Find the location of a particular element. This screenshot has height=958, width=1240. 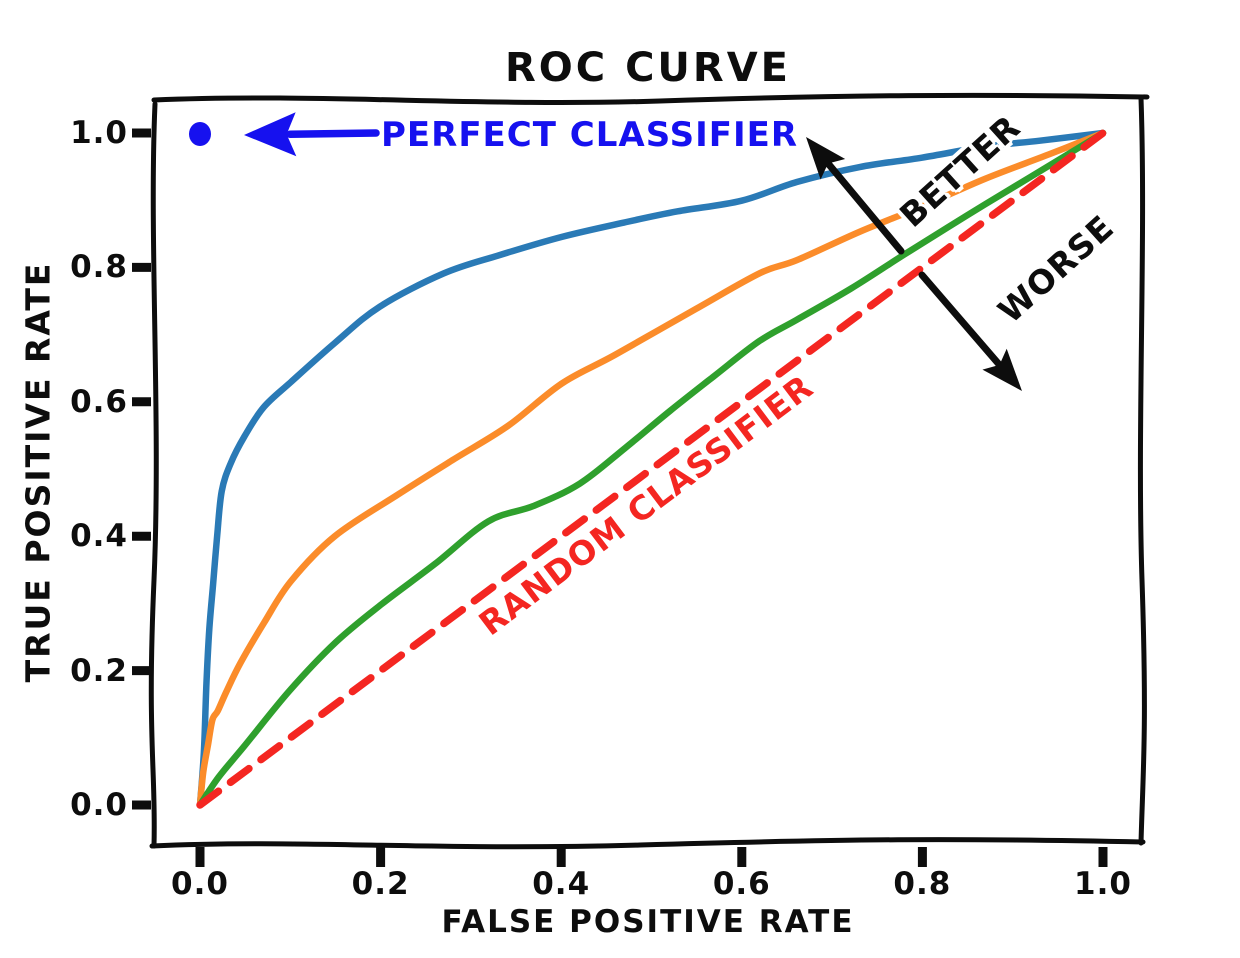

x-tick-label: 0.2 is located at coordinates (380, 884).